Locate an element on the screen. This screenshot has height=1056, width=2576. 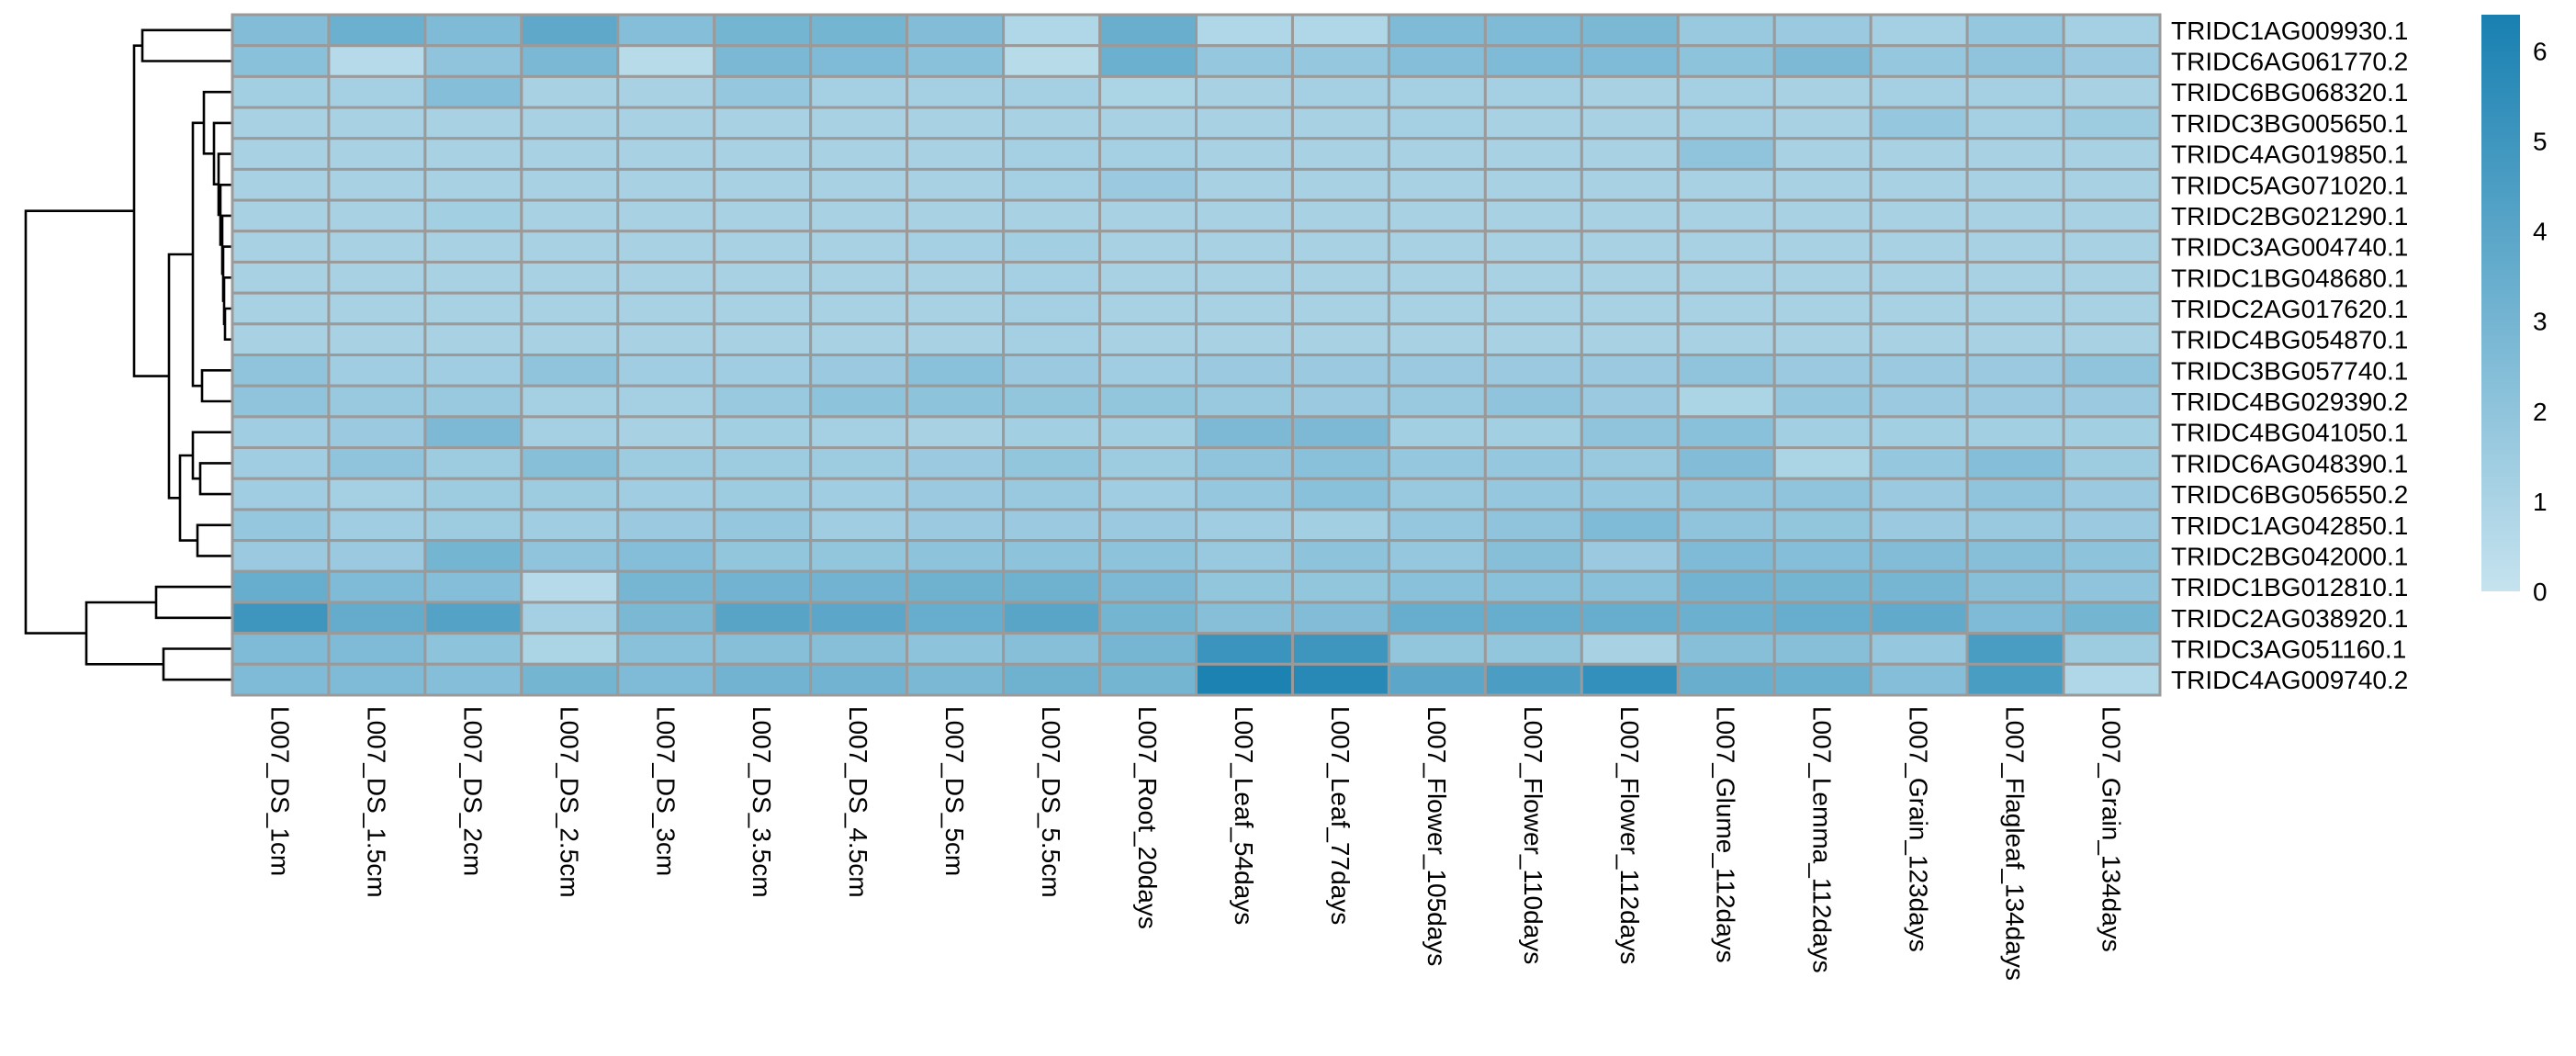
legend-tick-label: 6 is located at coordinates (2540, 51).